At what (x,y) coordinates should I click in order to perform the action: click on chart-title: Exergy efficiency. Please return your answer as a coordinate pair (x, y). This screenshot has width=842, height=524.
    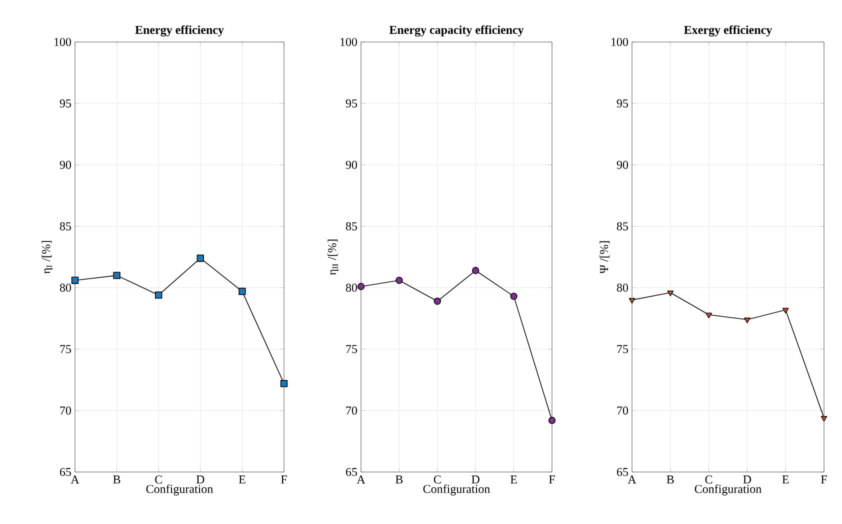
    Looking at the image, I should click on (728, 30).